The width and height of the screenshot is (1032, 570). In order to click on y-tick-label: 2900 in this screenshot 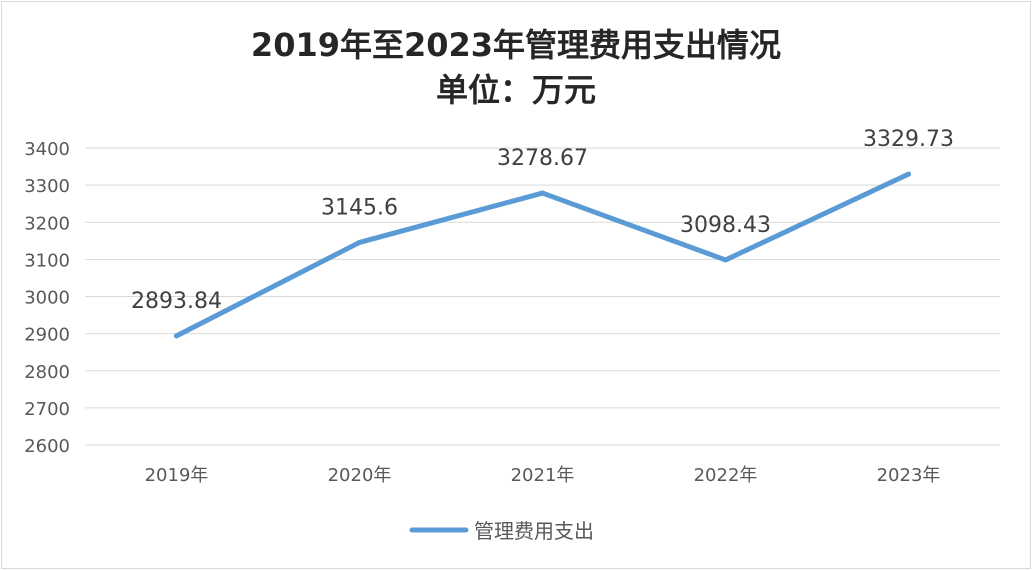, I will do `click(47, 335)`.